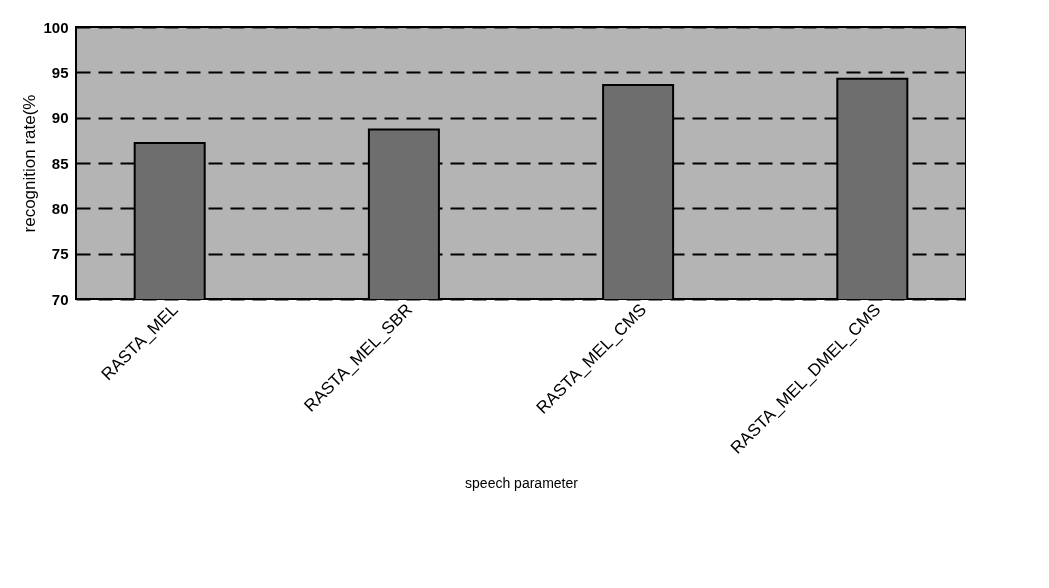 This screenshot has width=1049, height=588. What do you see at coordinates (60, 118) in the screenshot?
I see `y-tick-label: 90` at bounding box center [60, 118].